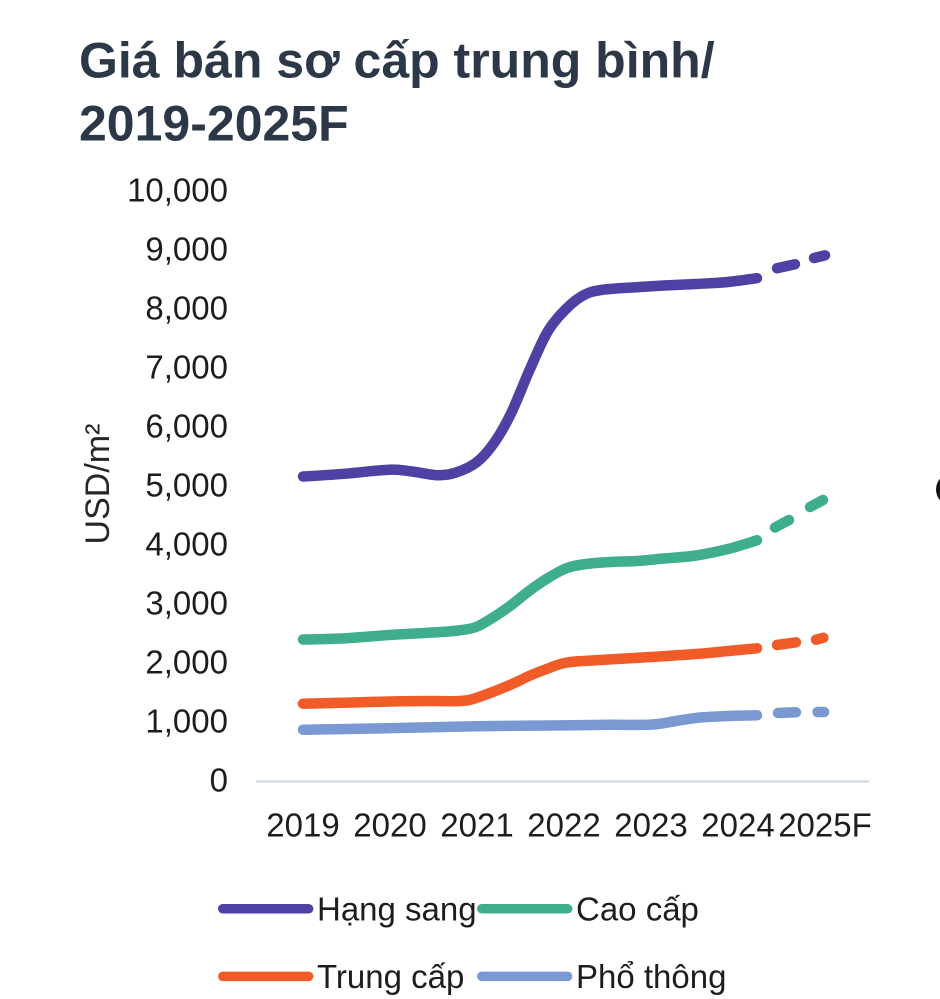  I want to click on svg-text: 2019-2025F, so click(214, 124).